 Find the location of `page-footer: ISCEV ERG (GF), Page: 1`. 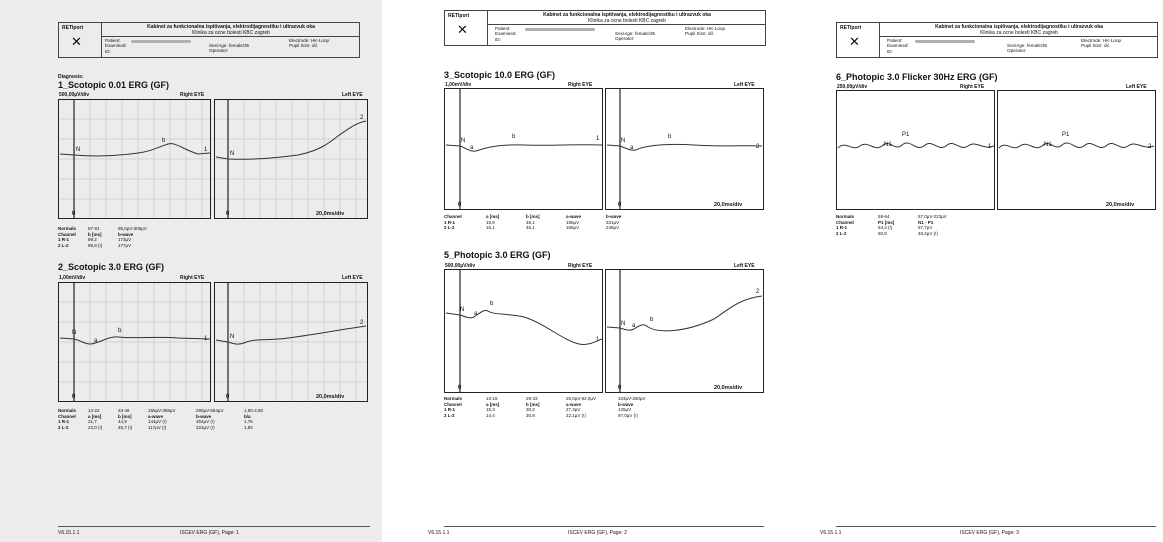

page-footer: ISCEV ERG (GF), Page: 1 is located at coordinates (209, 533).